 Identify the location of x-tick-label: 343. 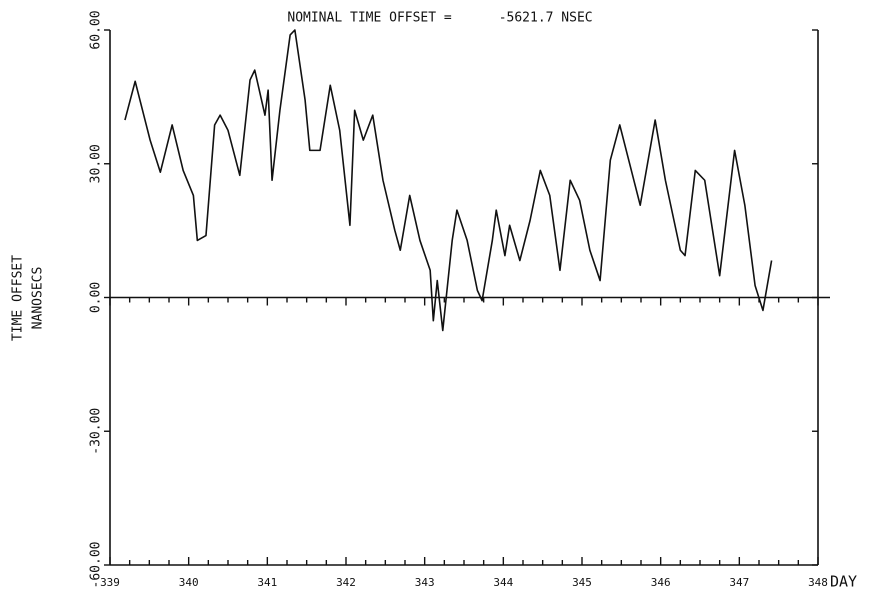
(425, 582).